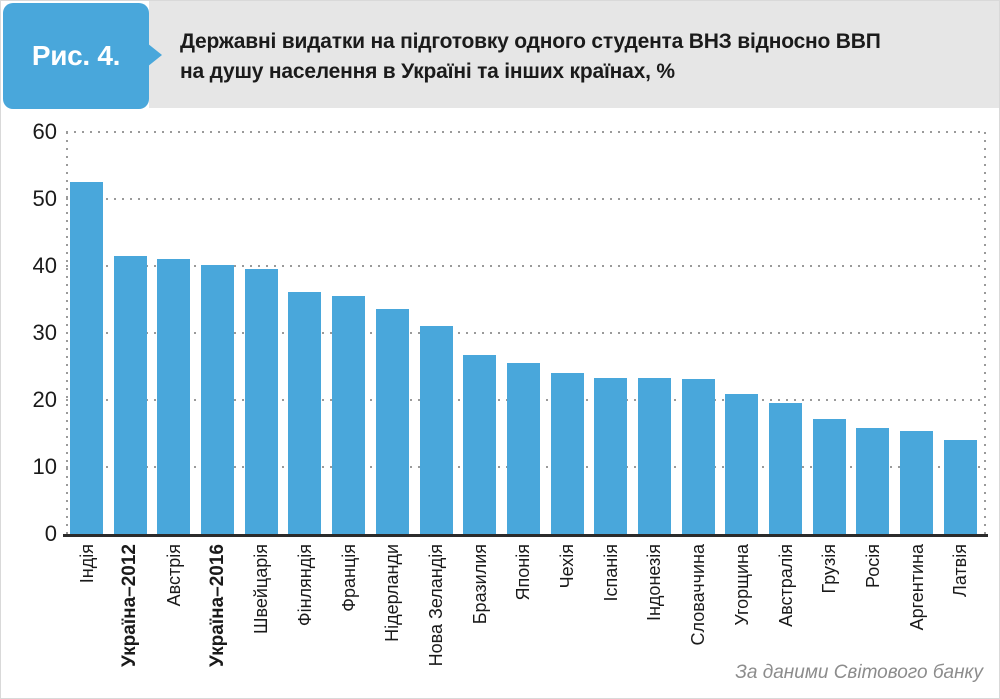 Image resolution: width=1000 pixels, height=699 pixels. Describe the element at coordinates (44, 198) in the screenshot. I see `y-tick-label: 50` at that location.